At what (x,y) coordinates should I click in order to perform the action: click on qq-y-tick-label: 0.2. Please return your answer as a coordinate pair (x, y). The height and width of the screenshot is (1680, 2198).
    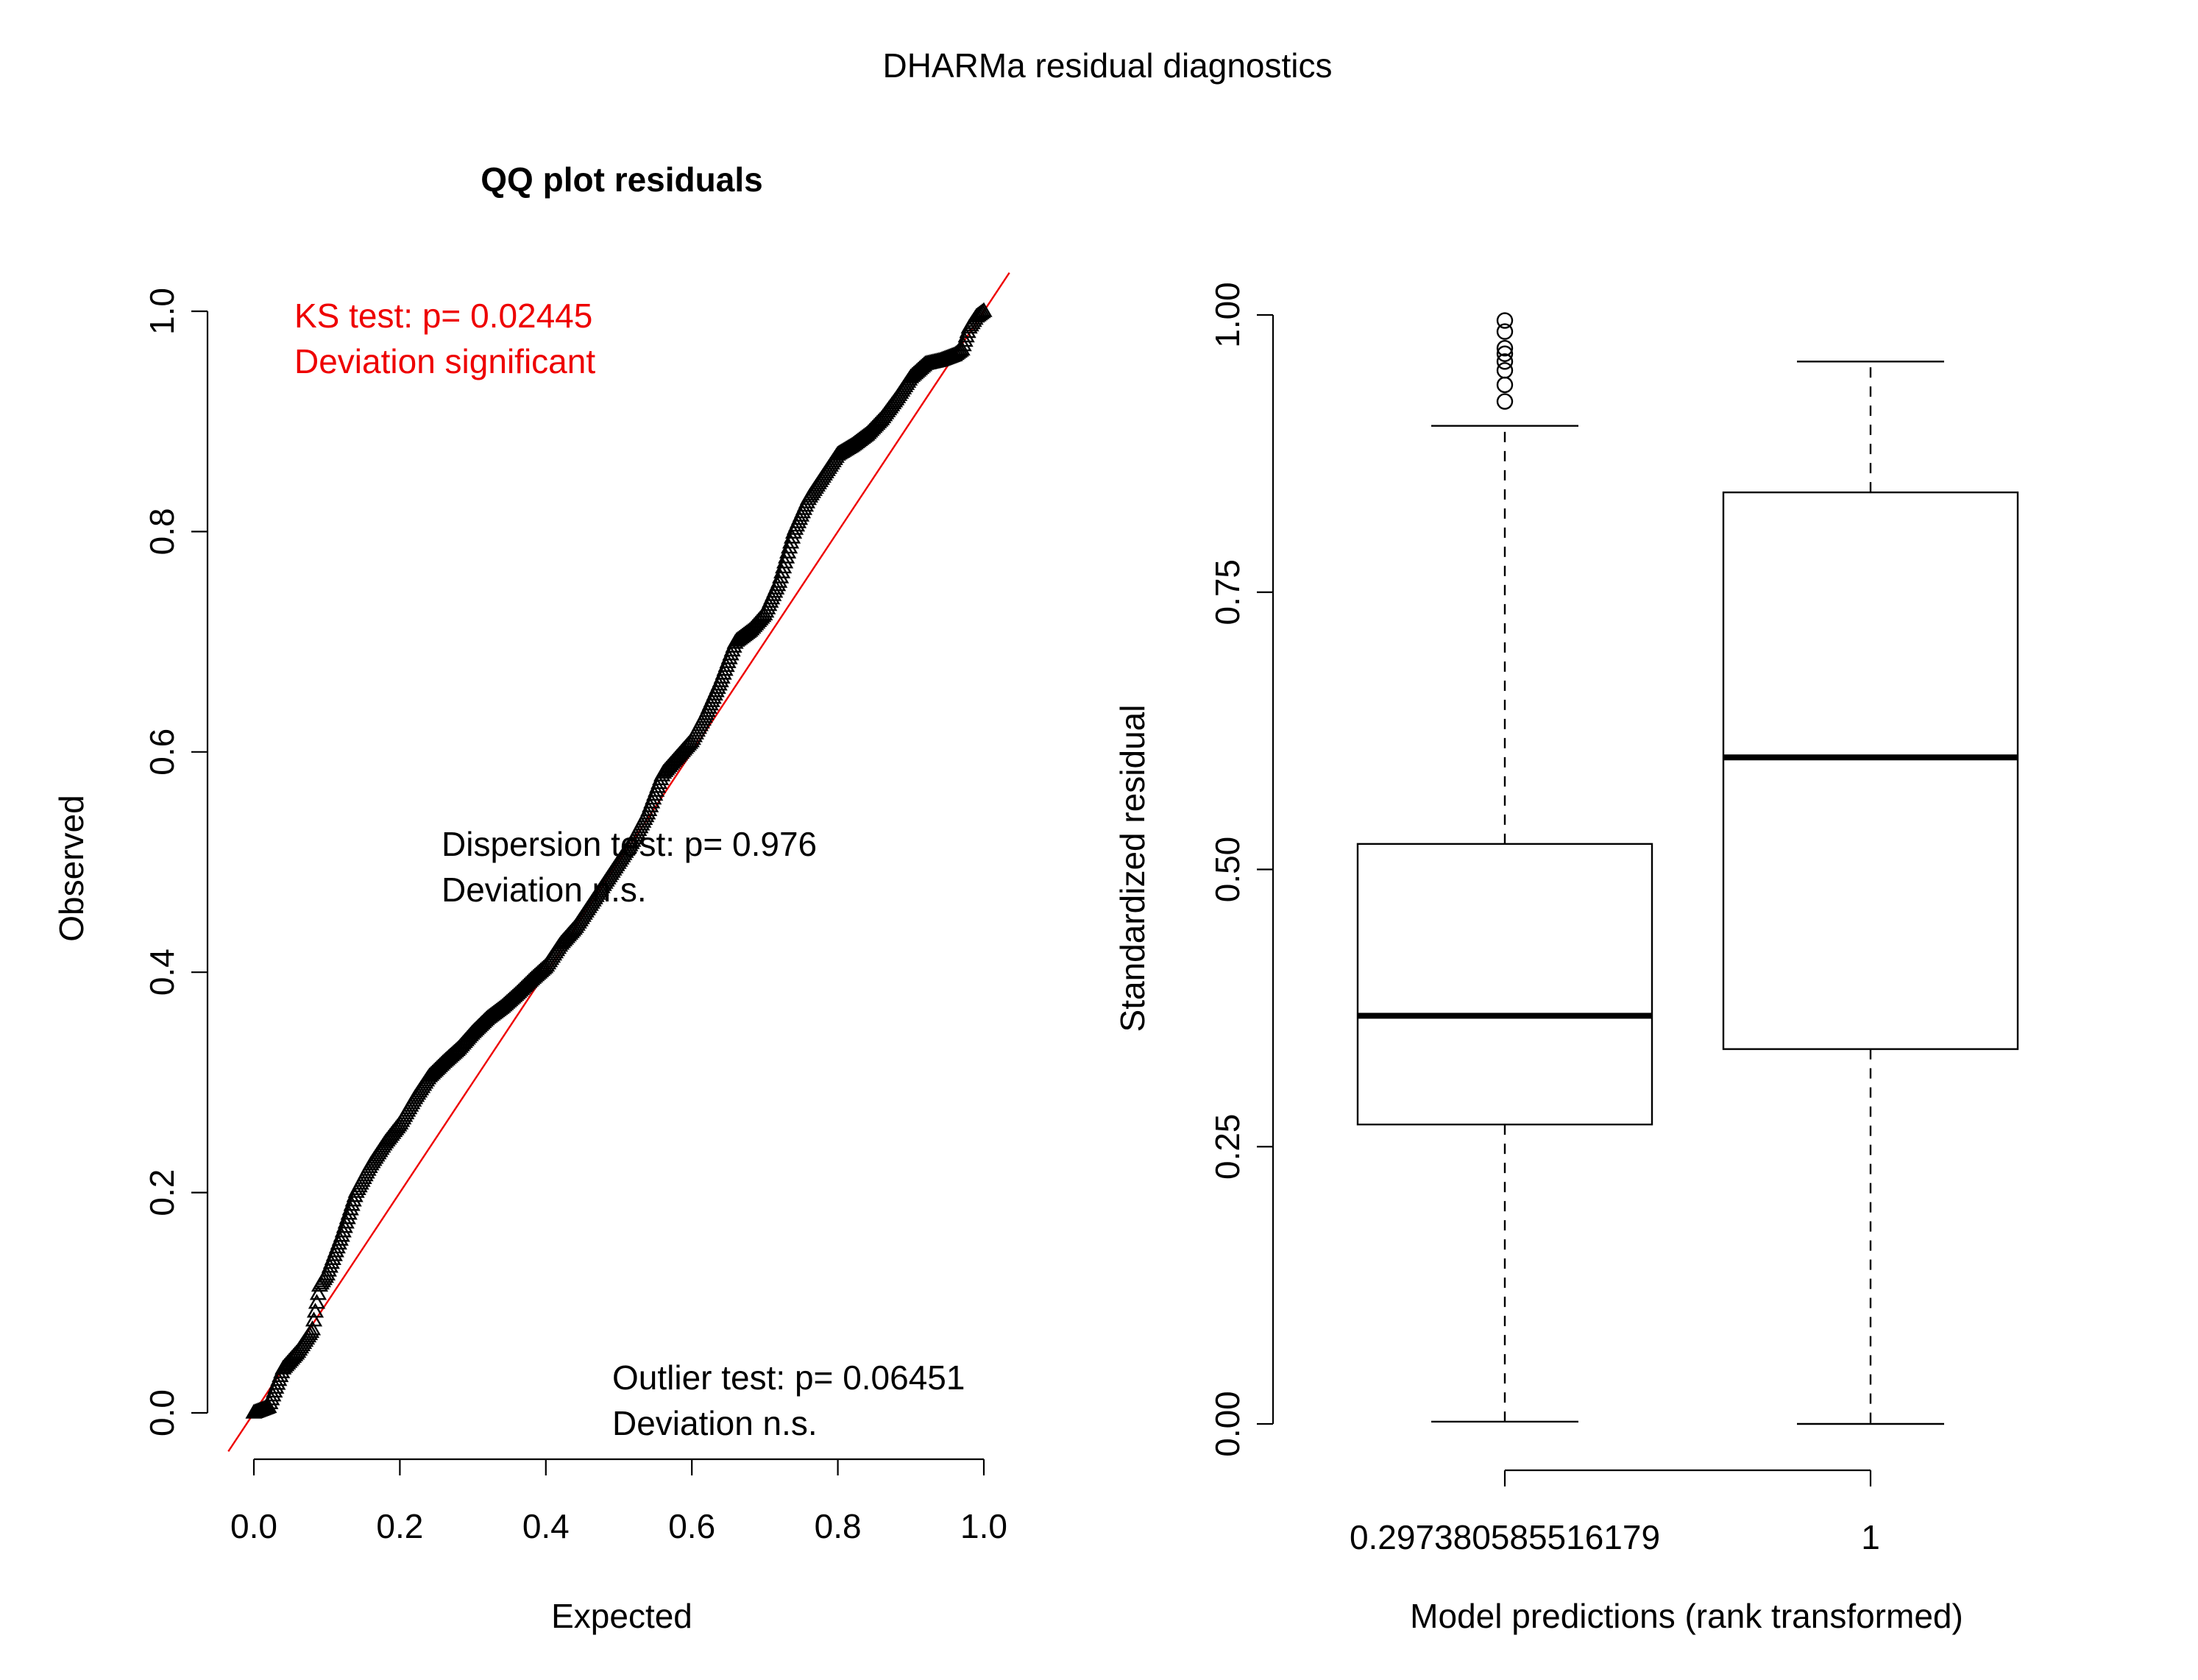
    Looking at the image, I should click on (162, 1192).